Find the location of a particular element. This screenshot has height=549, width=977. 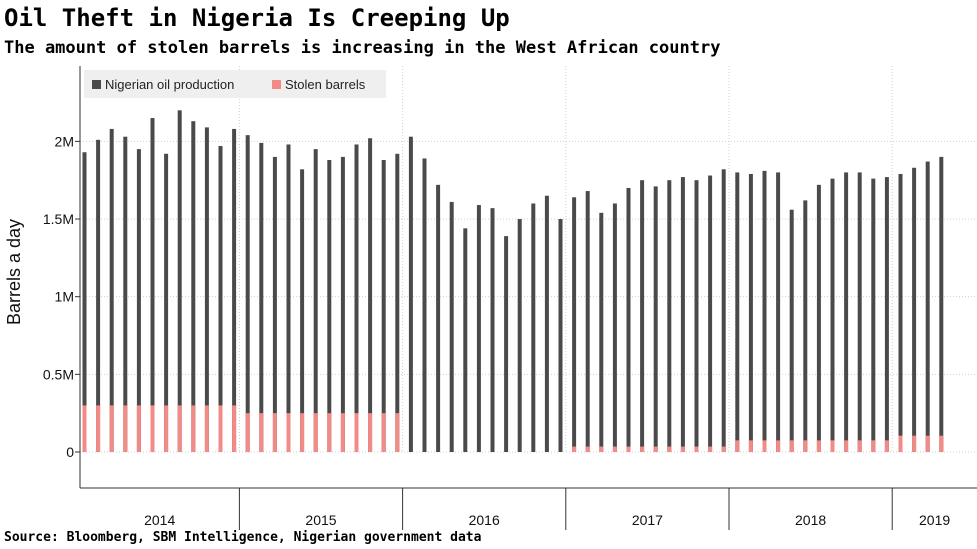

y-ticks: 0 0.5M 1M 1.5M 2M is located at coordinates (61, 296).